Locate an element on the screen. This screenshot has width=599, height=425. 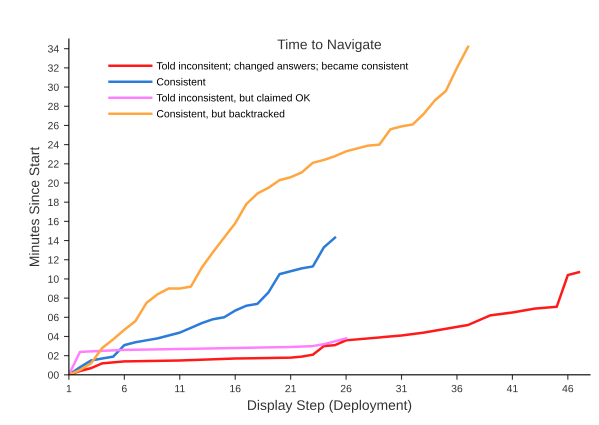
y-tick-label: 26 is located at coordinates (53, 126).